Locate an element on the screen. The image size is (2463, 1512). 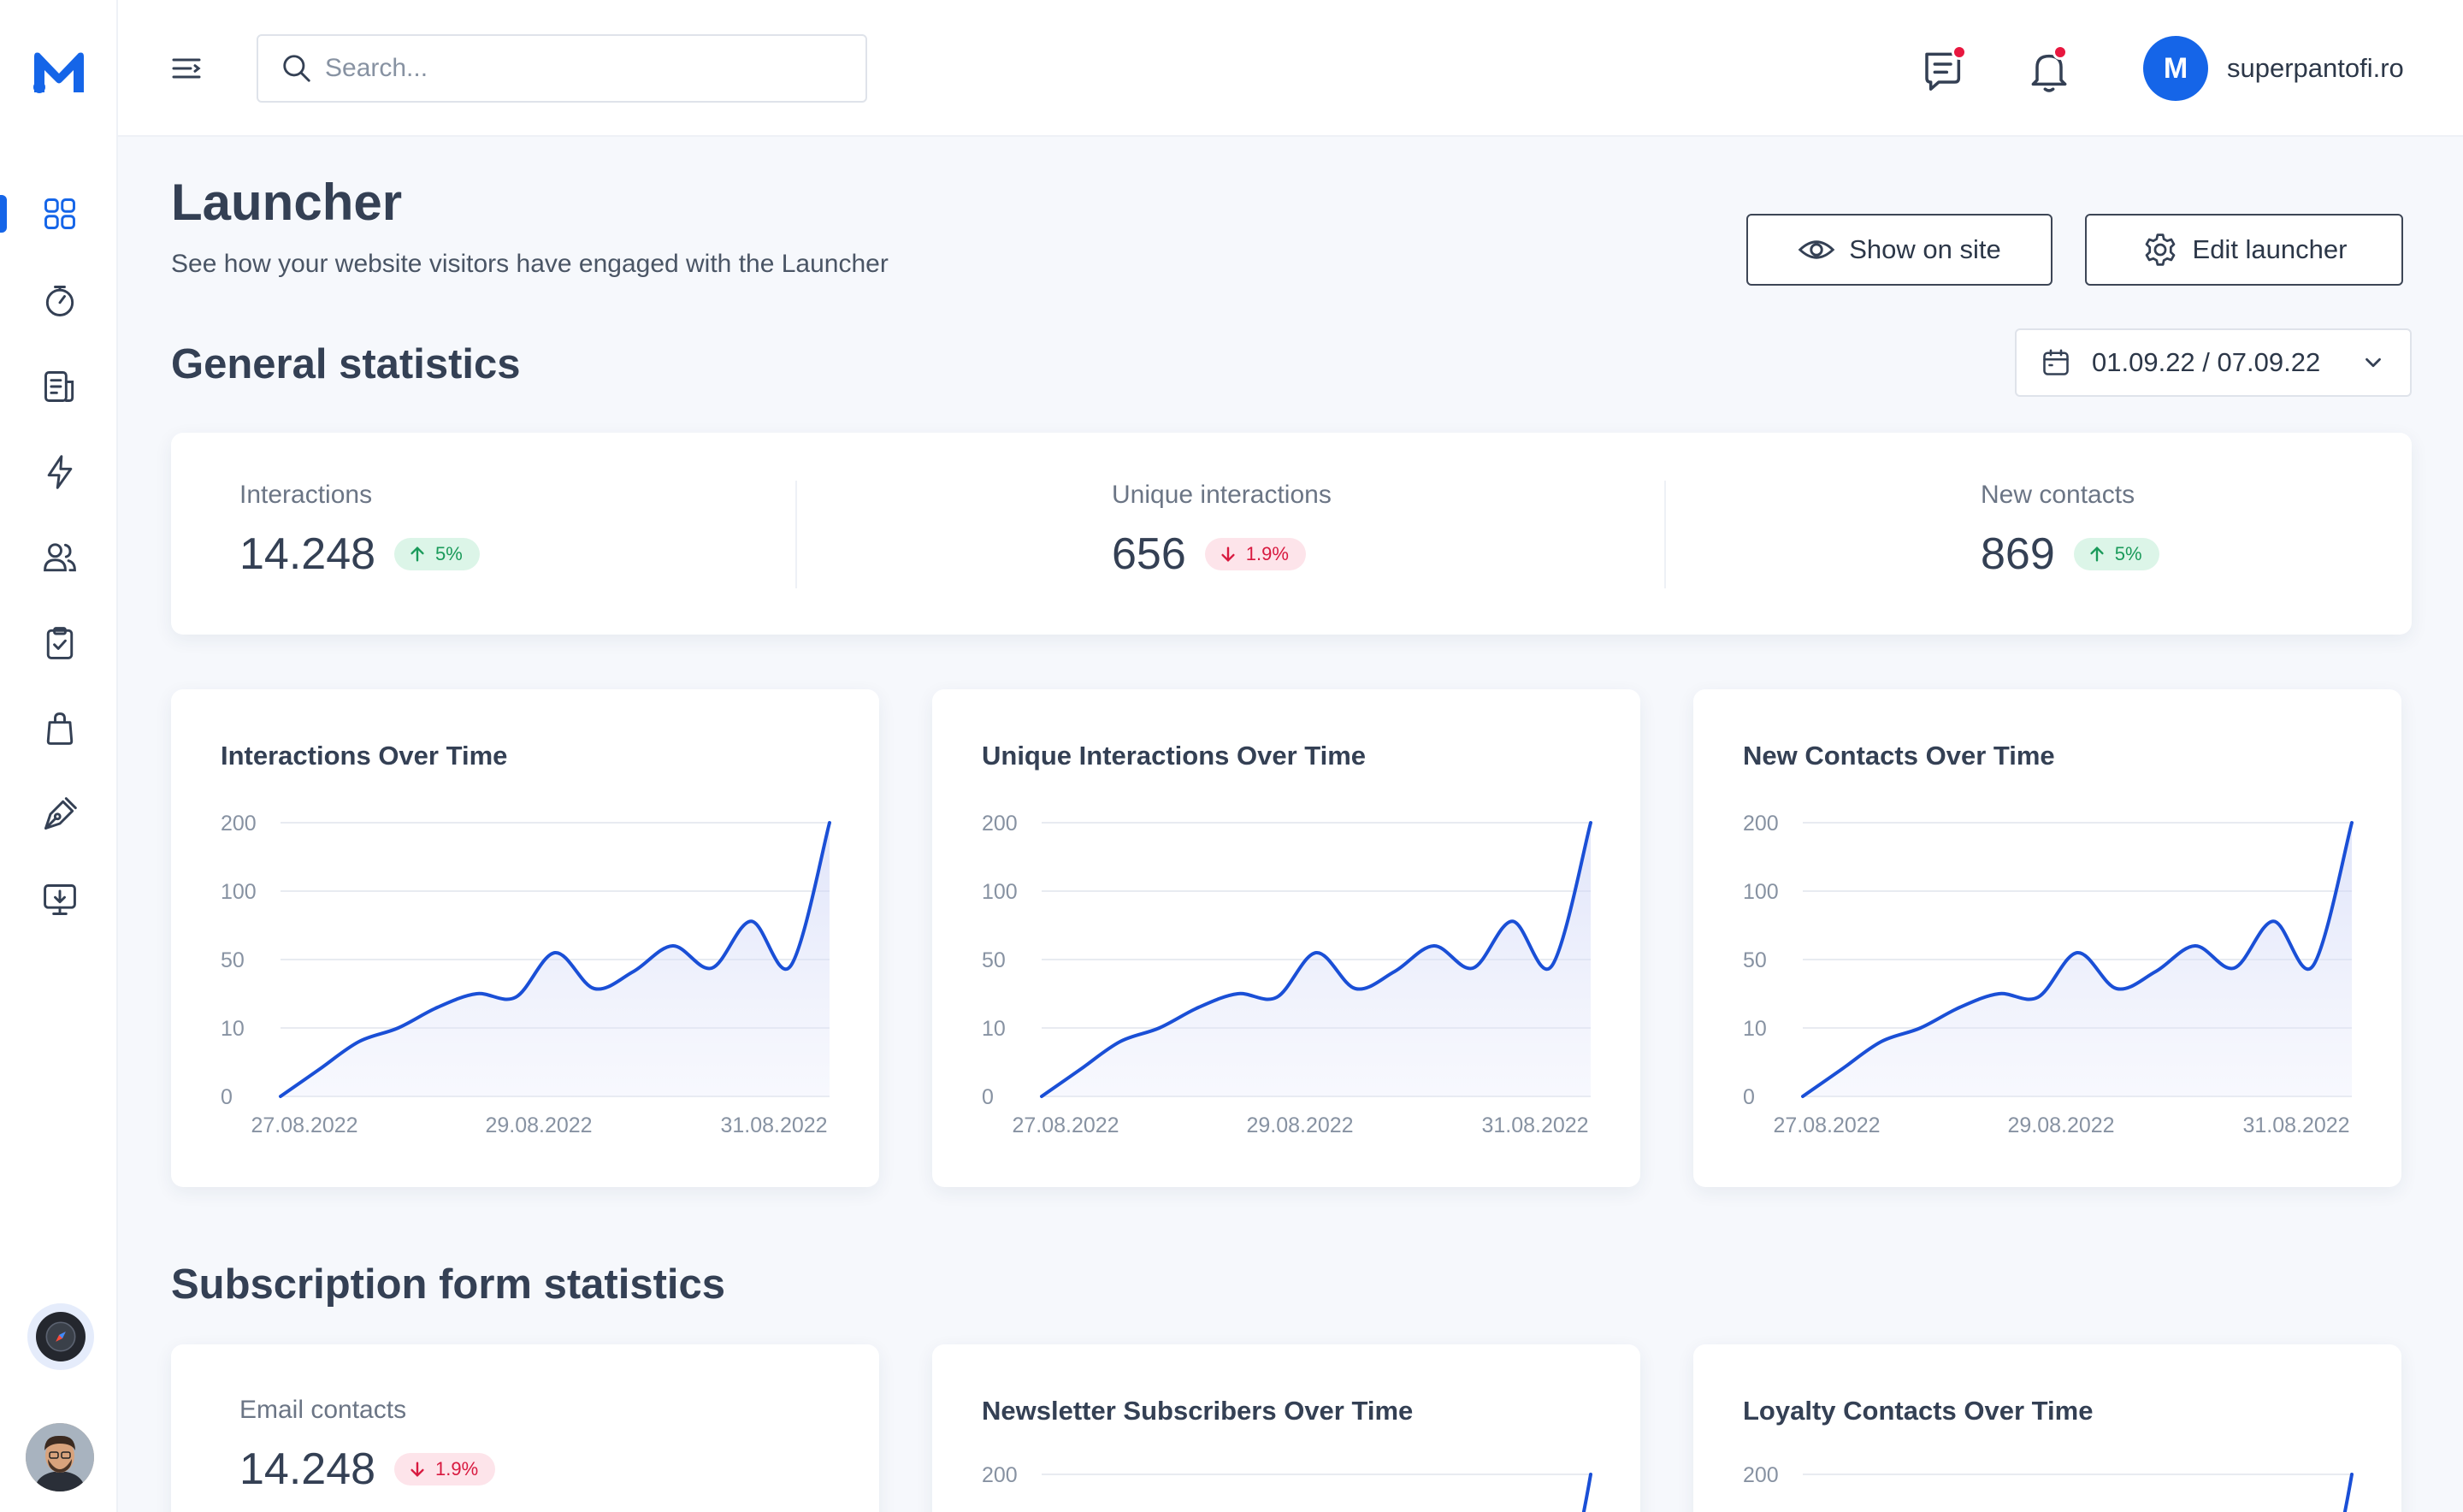
loyalty-line-chart: 200 is located at coordinates (2048, 1487).